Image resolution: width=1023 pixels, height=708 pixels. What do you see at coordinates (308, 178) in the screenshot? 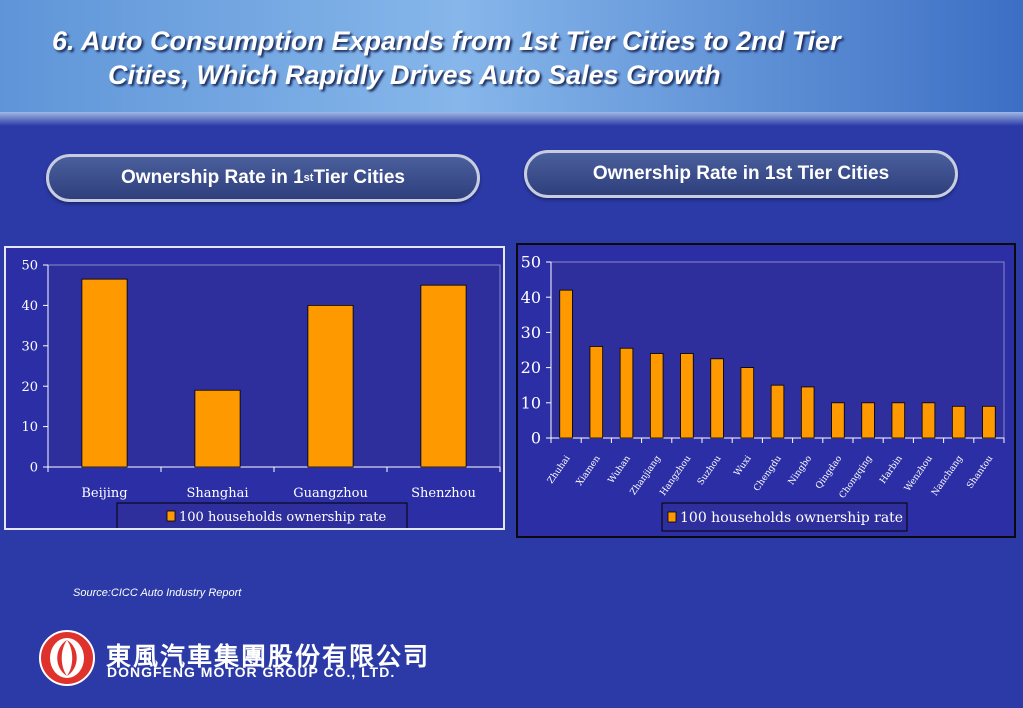
I see `left-heading-sup: st` at bounding box center [308, 178].